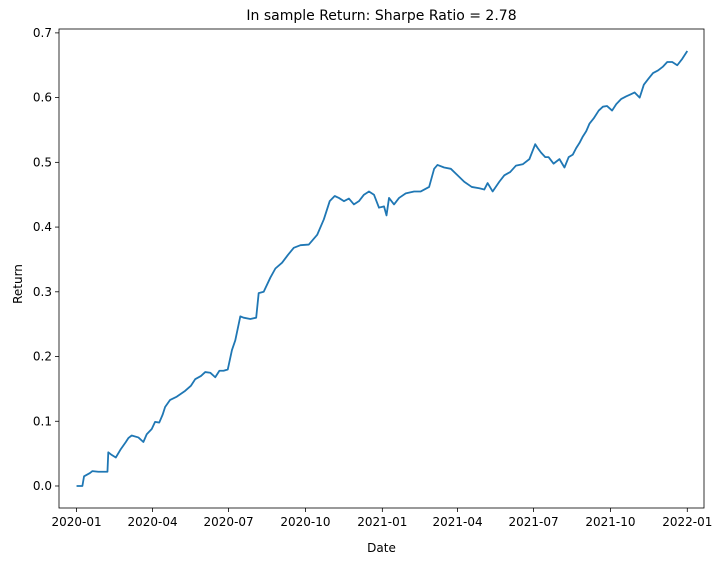 The width and height of the screenshot is (712, 563). What do you see at coordinates (610, 522) in the screenshot?
I see `x-tick-label: 2021-10` at bounding box center [610, 522].